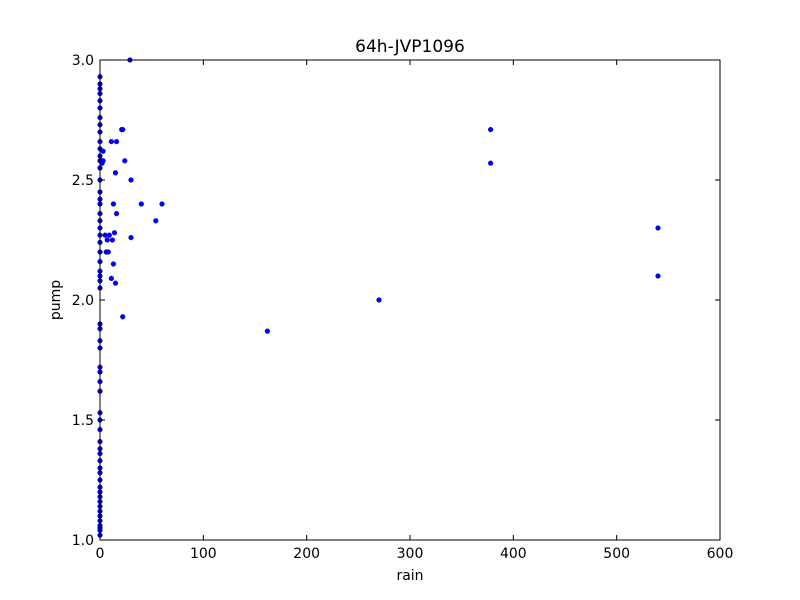  Describe the element at coordinates (616, 554) in the screenshot. I see `x-tick-label: 500` at that location.